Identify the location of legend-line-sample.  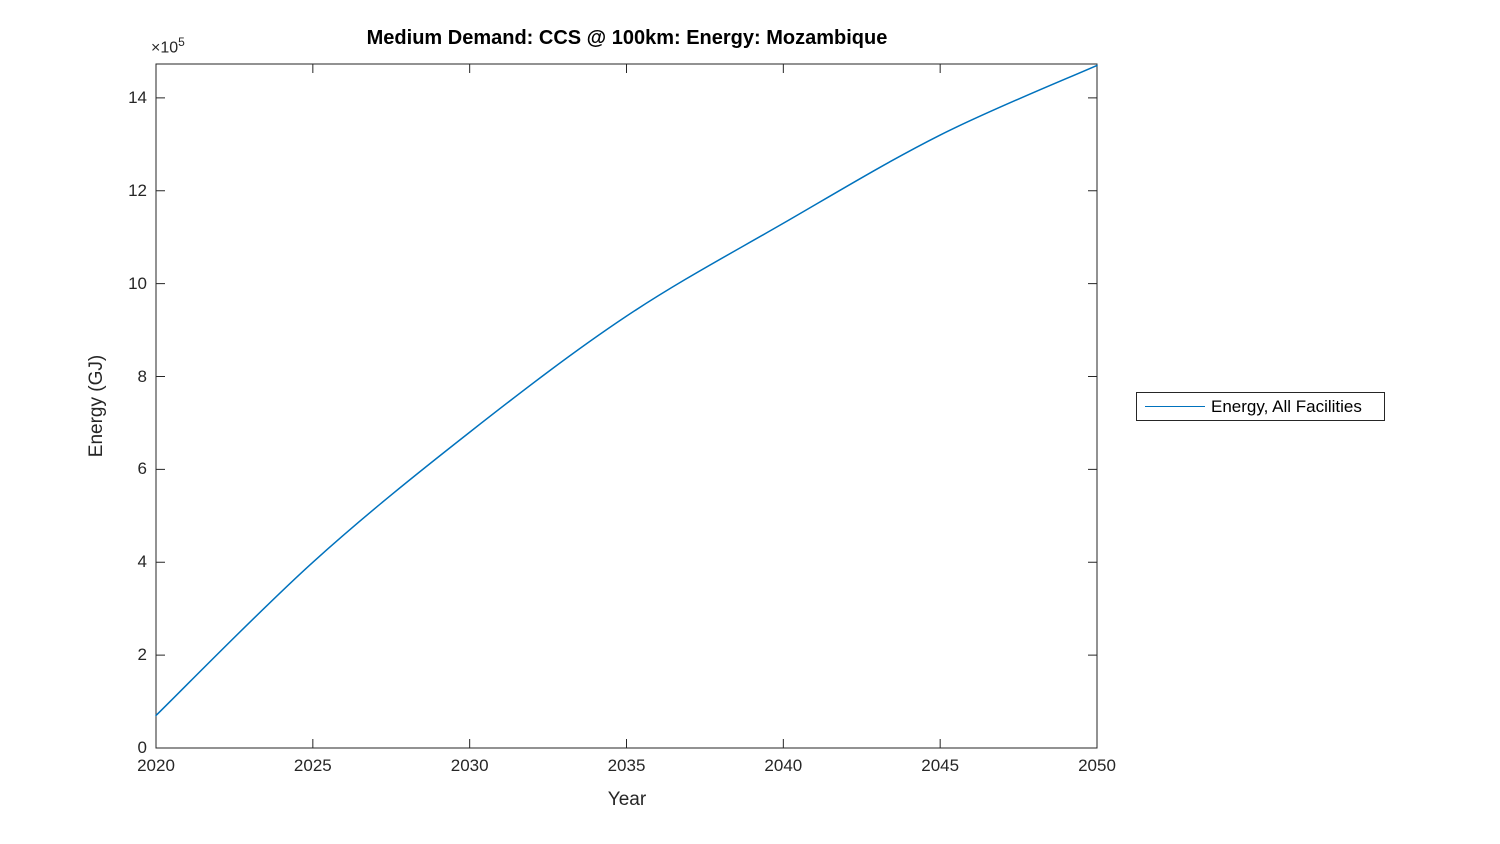
(1175, 406).